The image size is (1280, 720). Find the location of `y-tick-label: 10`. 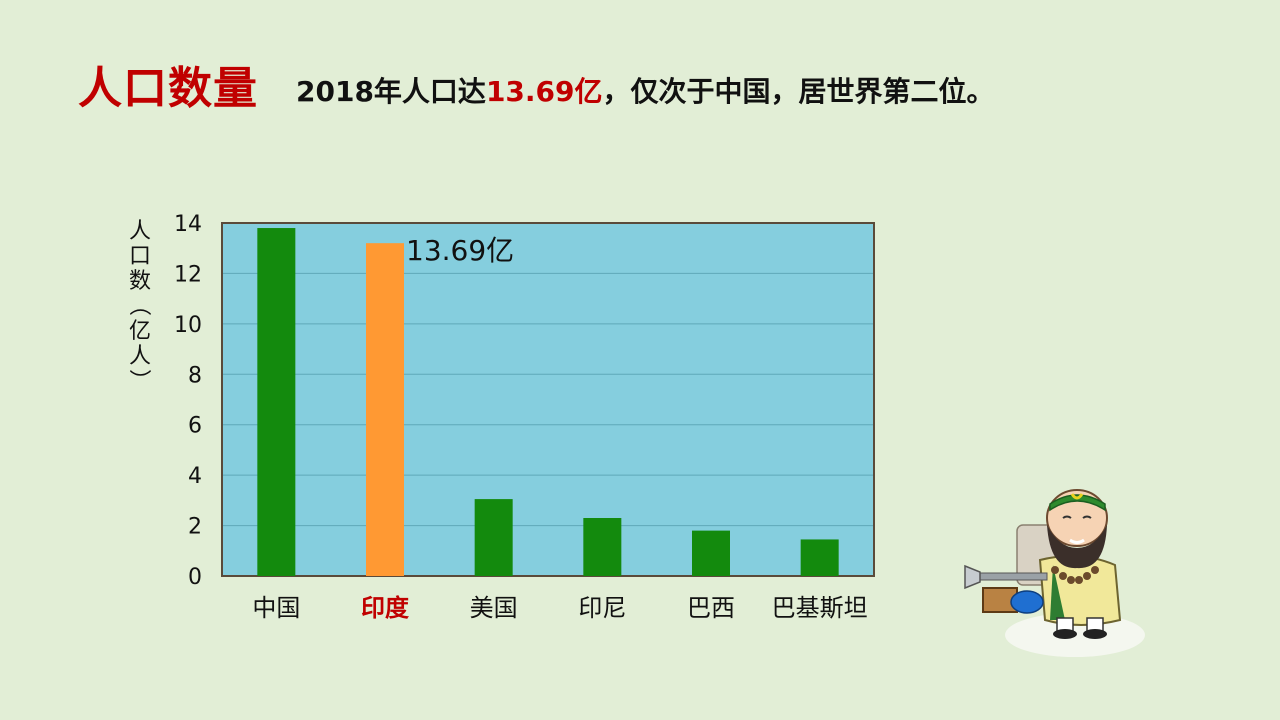

y-tick-label: 10 is located at coordinates (188, 325).